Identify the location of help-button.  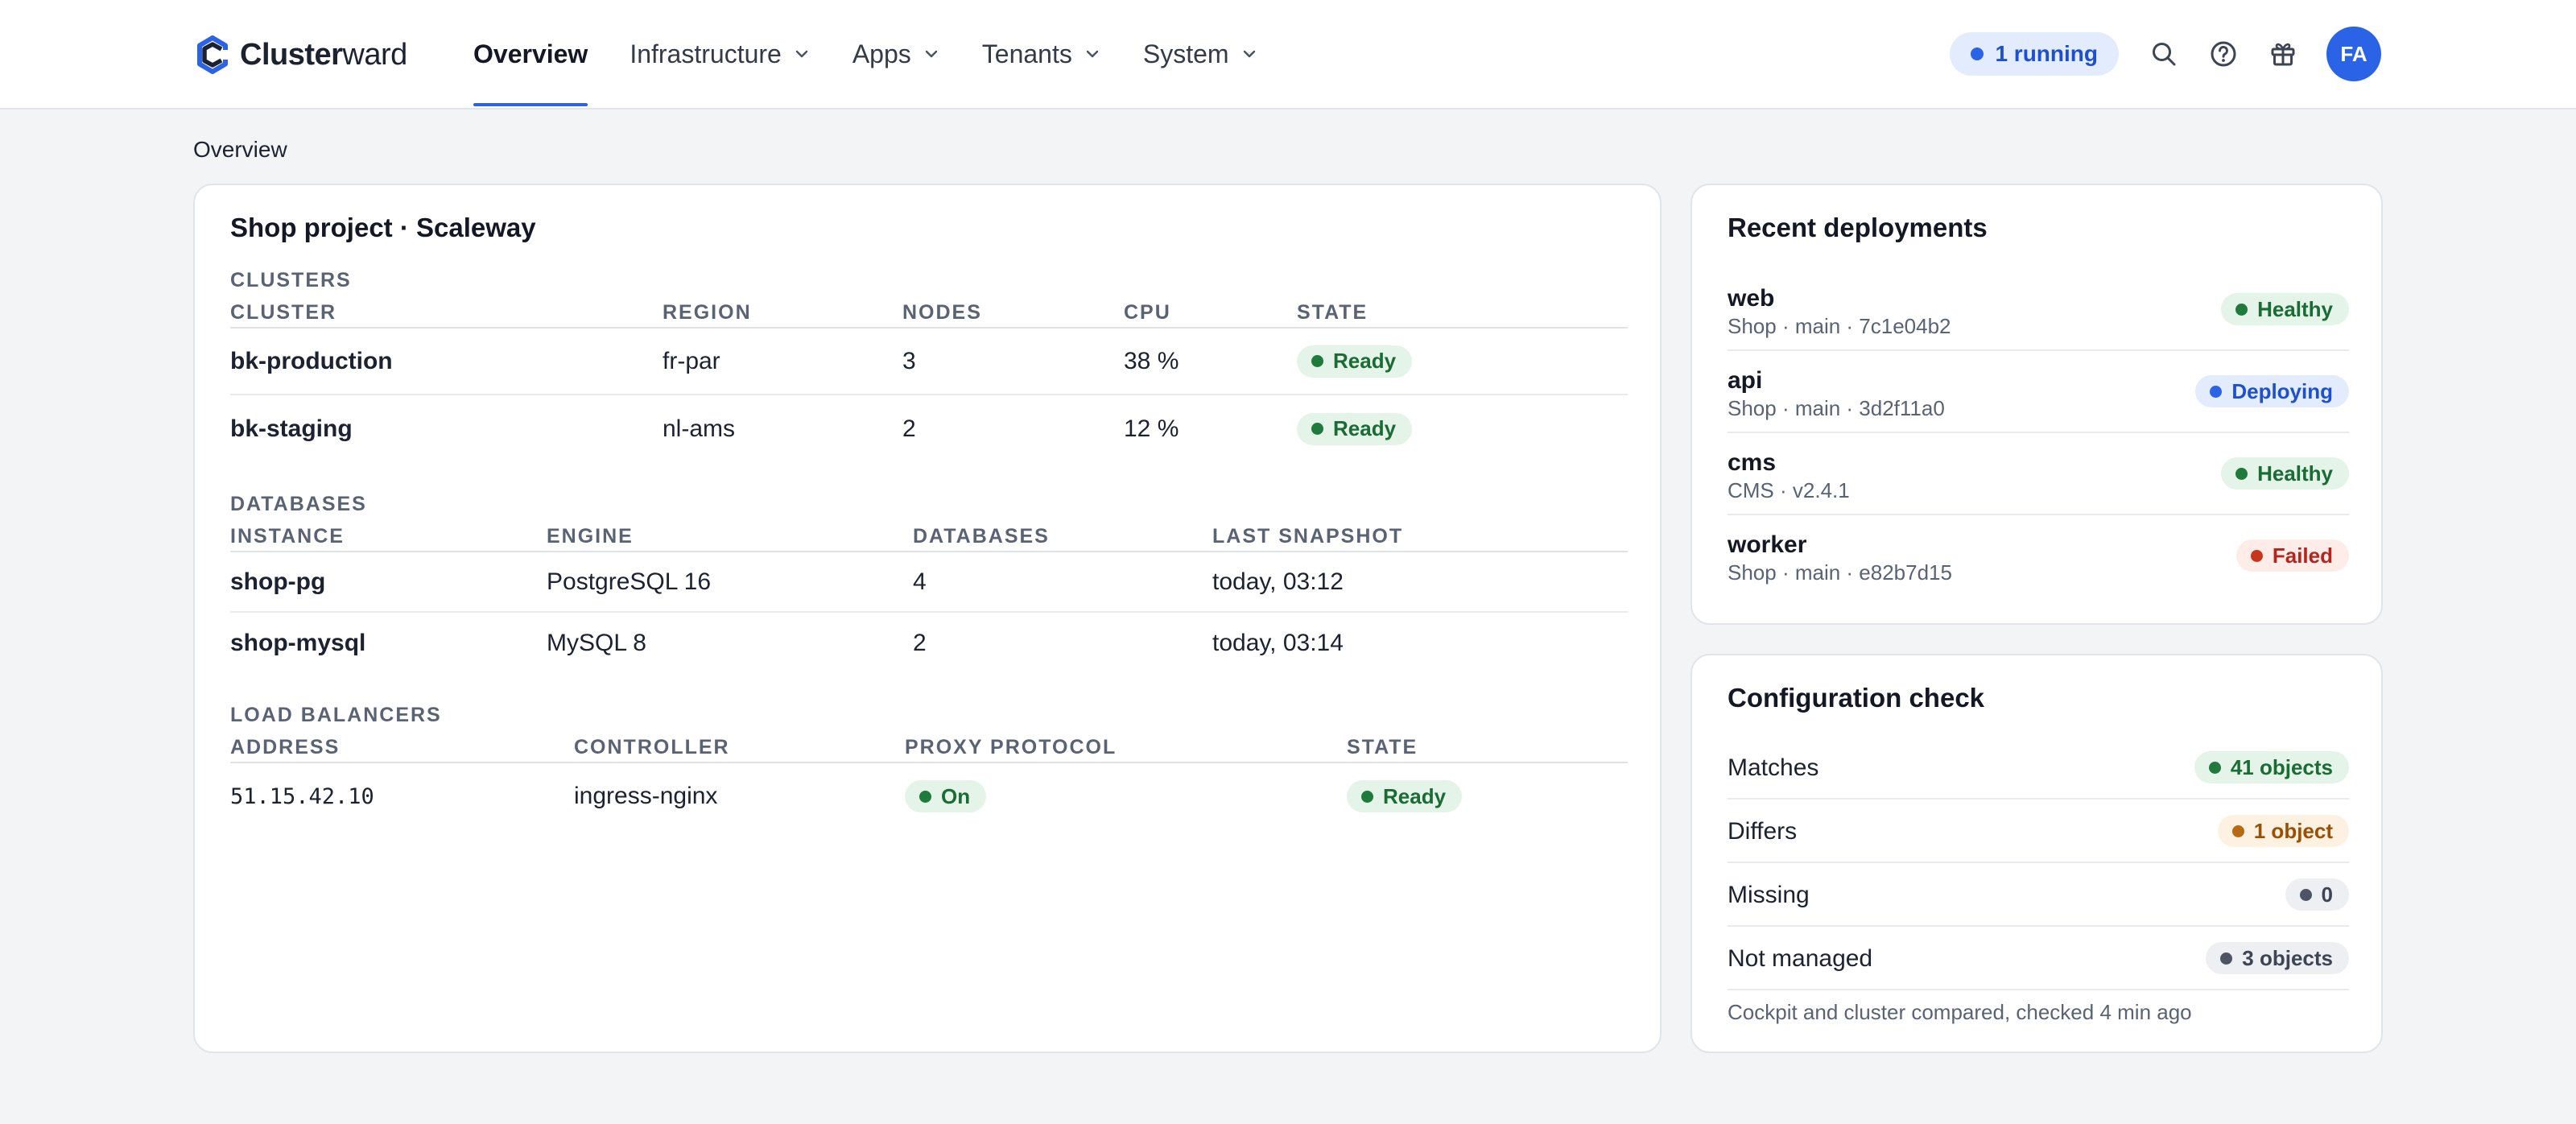
(2223, 54).